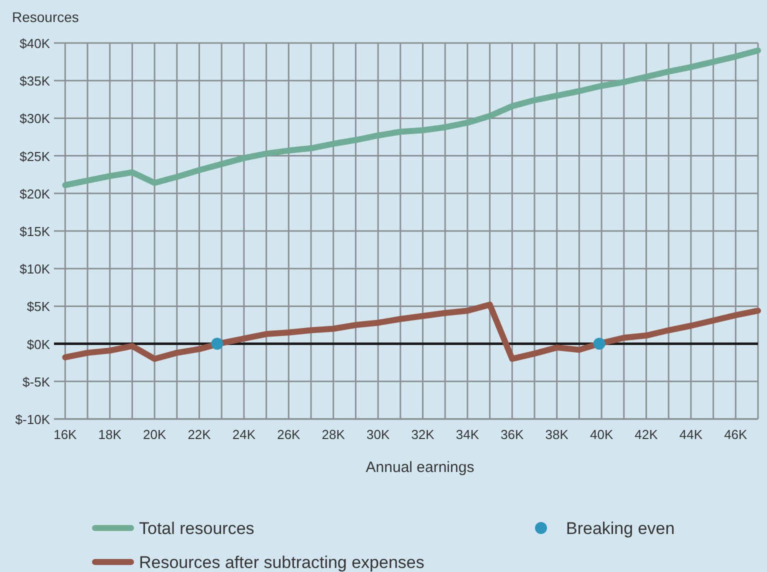  I want to click on x-tick-label: 34K, so click(468, 434).